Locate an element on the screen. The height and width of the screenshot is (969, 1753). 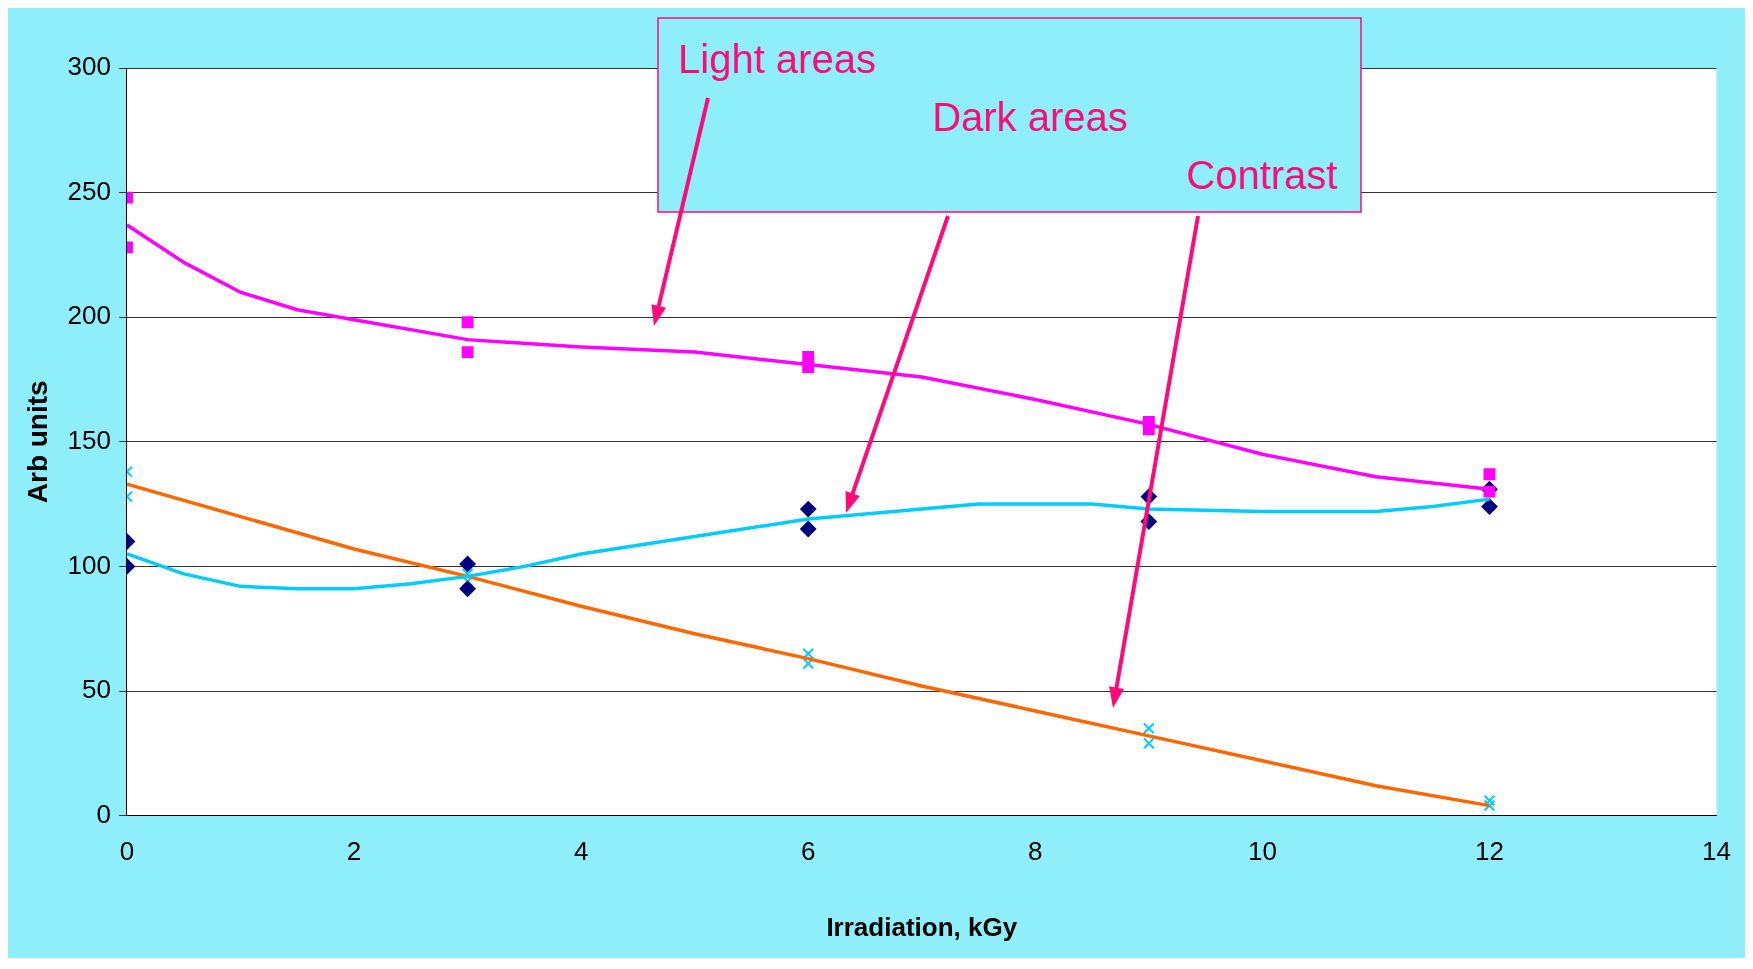
y-axis-title: Arb units is located at coordinates (37, 442).